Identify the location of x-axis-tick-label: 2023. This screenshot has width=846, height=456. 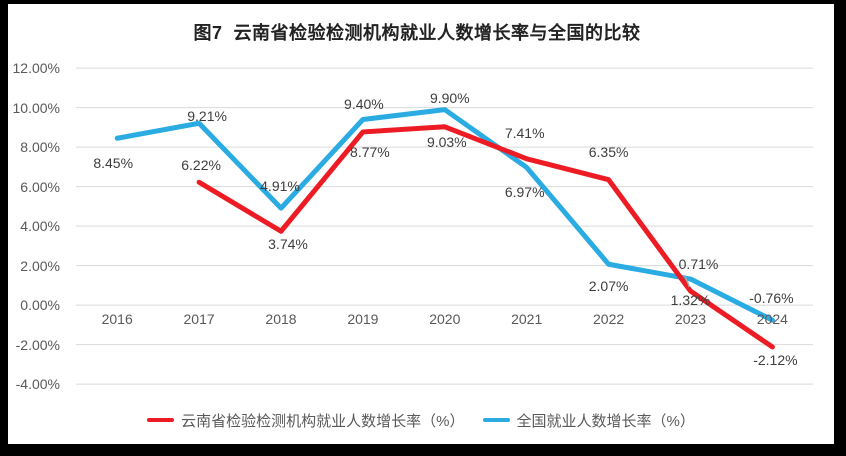
(690, 319).